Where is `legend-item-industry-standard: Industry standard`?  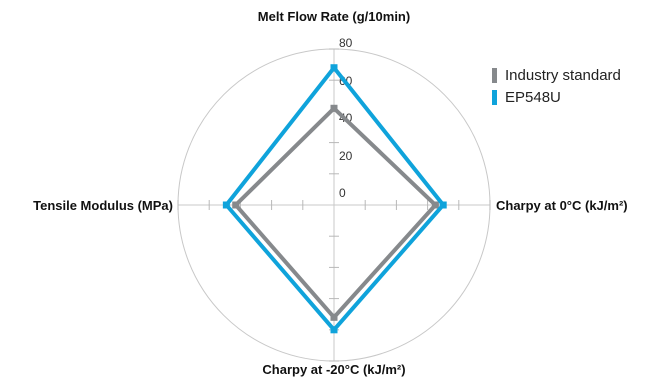
legend-item-industry-standard: Industry standard is located at coordinates (556, 75).